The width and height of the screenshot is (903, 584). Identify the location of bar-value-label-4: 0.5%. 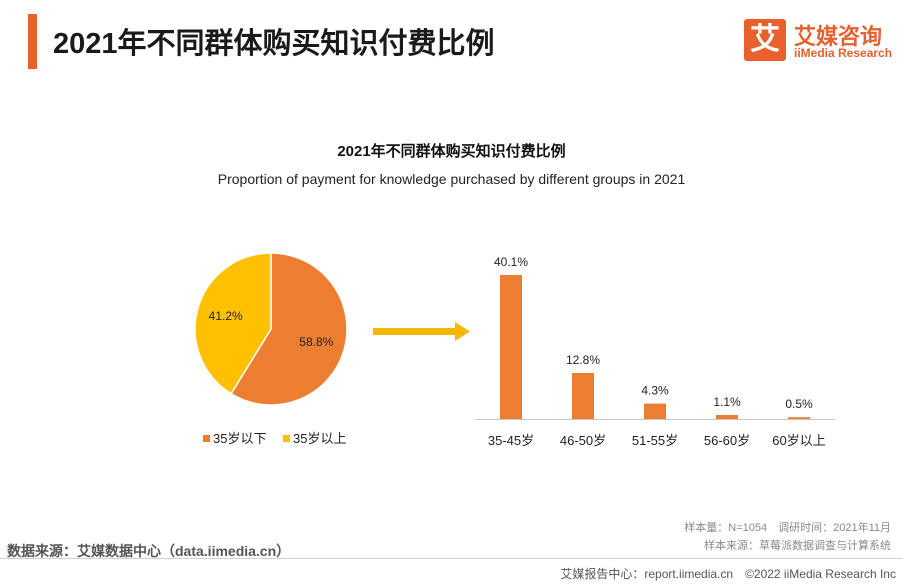
(799, 404).